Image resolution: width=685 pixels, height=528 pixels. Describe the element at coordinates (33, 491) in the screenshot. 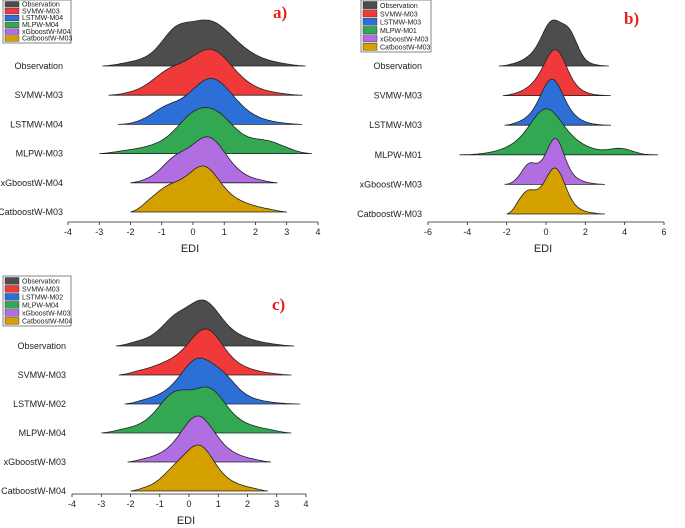

I see `category-label: CatboostW-M04` at that location.